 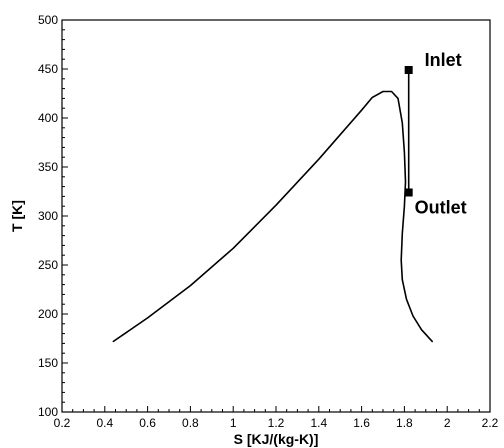 I want to click on x-tick-label: 0.8, so click(x=190, y=423).